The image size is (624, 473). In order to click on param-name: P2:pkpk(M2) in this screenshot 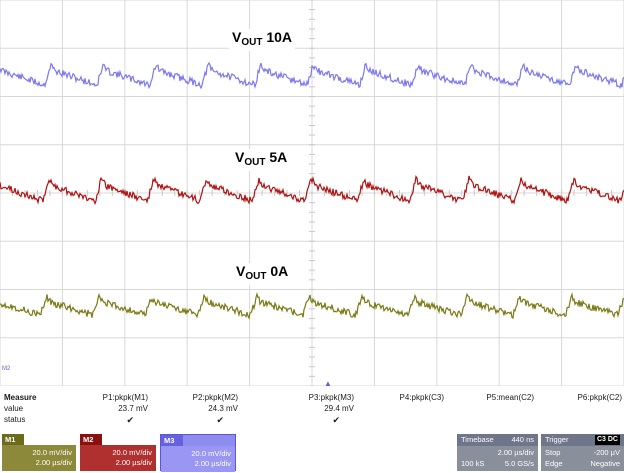, I will do `click(215, 397)`.